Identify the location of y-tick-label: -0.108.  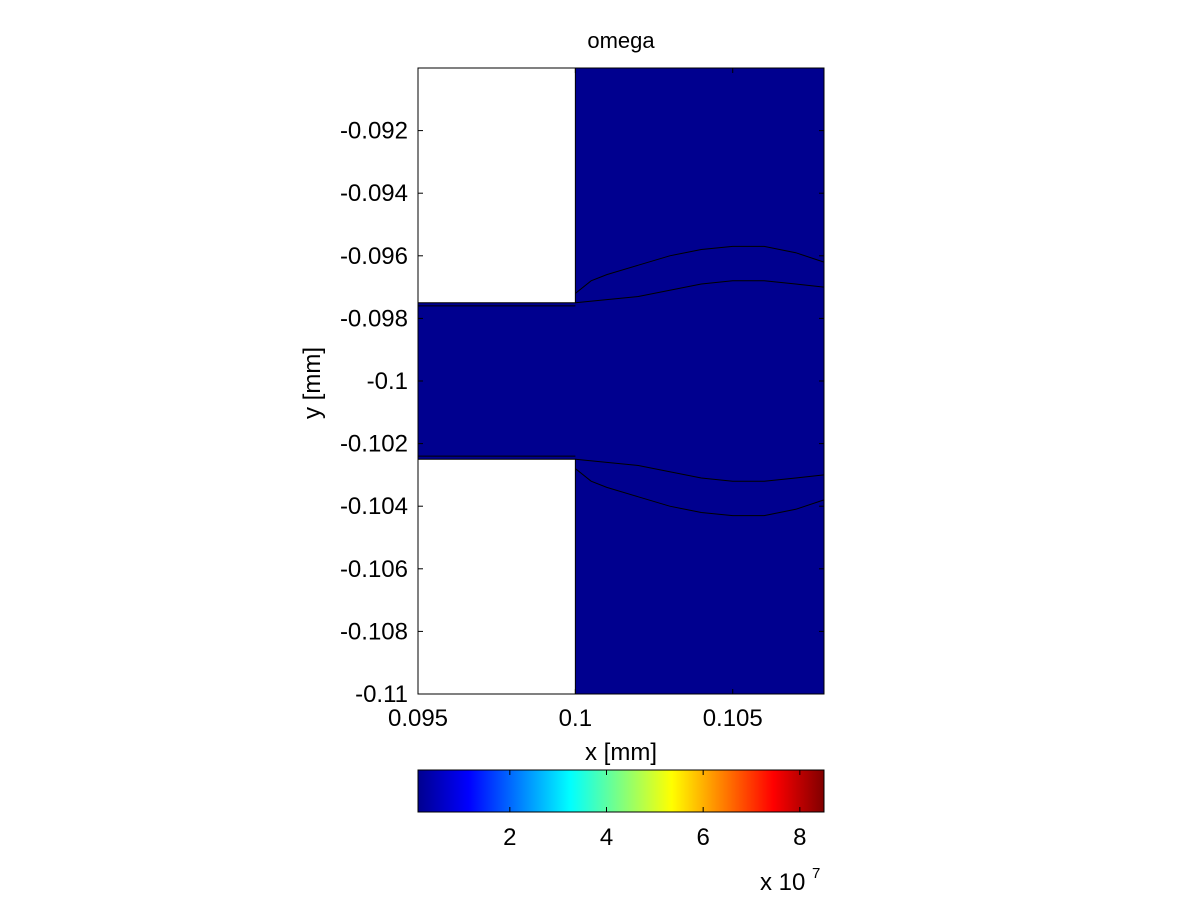
(374, 631).